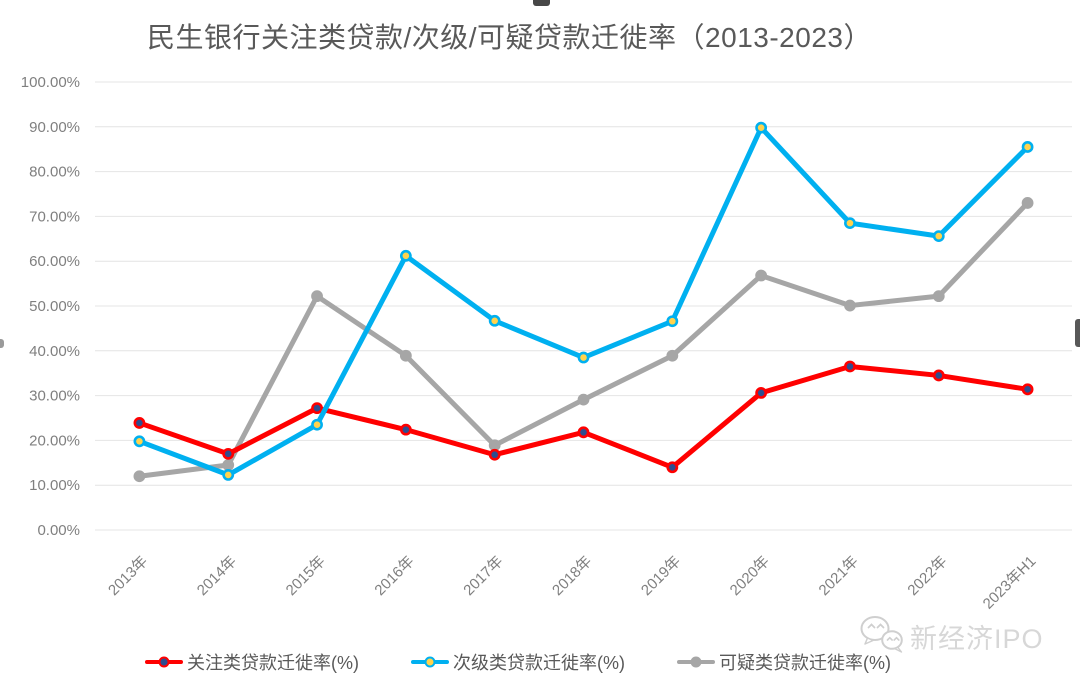 The height and width of the screenshot is (684, 1080). What do you see at coordinates (54, 306) in the screenshot?
I see `y-axis-tick-label: 50.00%` at bounding box center [54, 306].